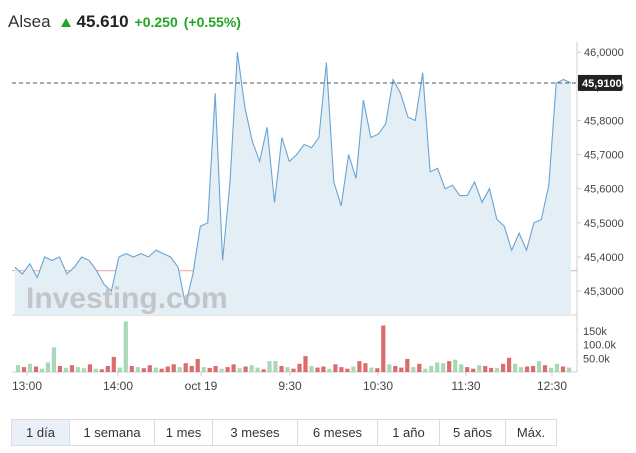  Describe the element at coordinates (118, 386) in the screenshot. I see `x-tick-label: 14:00` at that location.